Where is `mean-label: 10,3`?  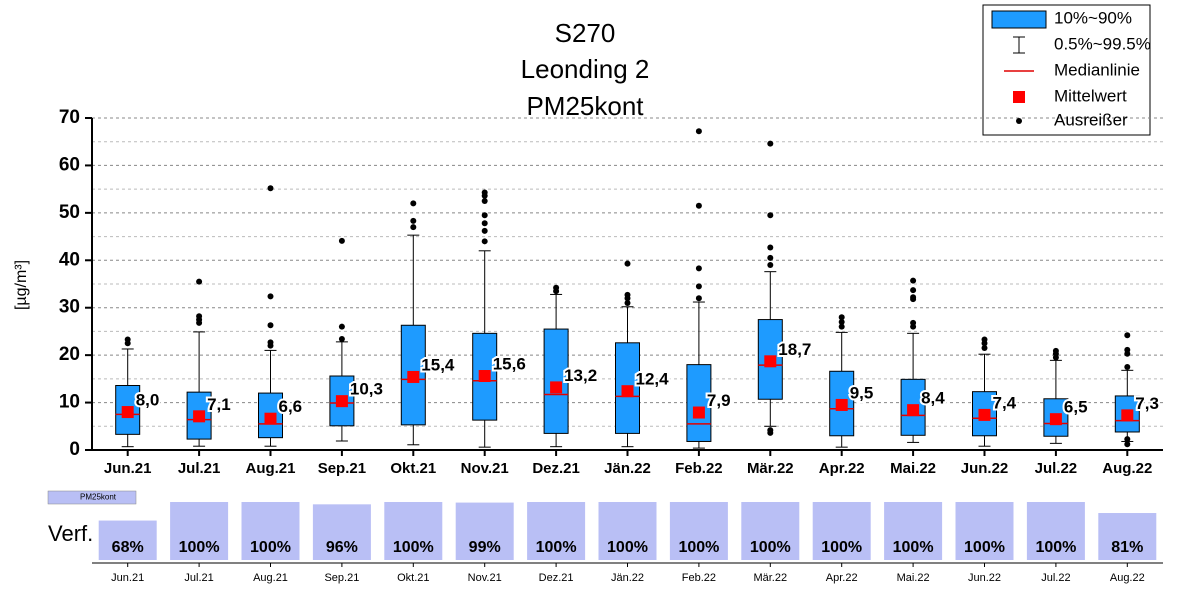 mean-label: 10,3 is located at coordinates (366, 389).